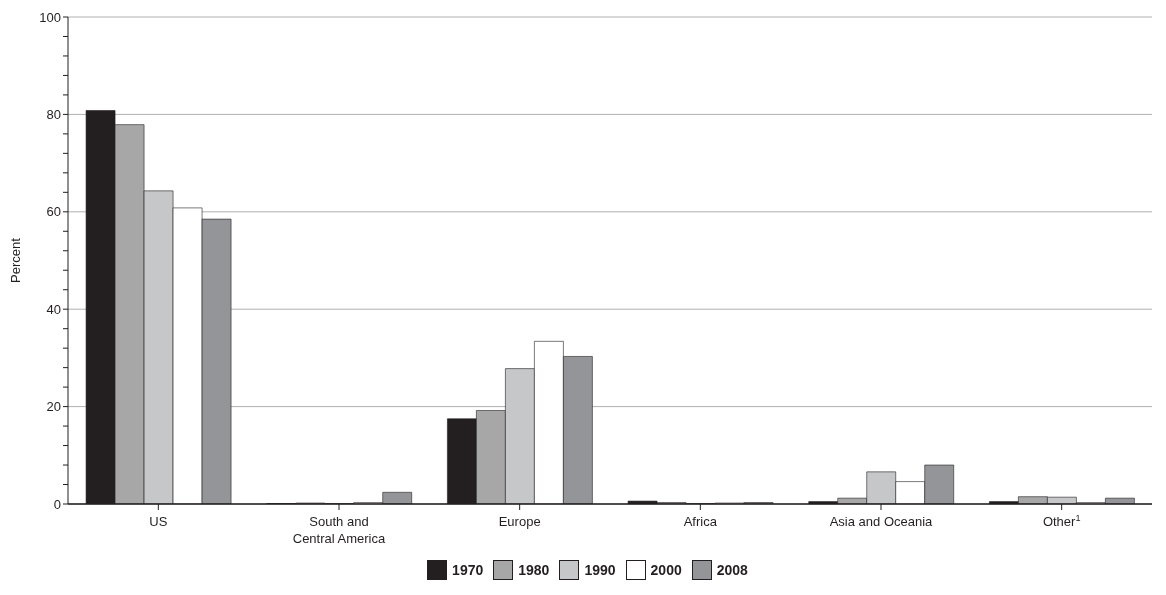 The height and width of the screenshot is (595, 1166). I want to click on x-tick-label: US, so click(158, 521).